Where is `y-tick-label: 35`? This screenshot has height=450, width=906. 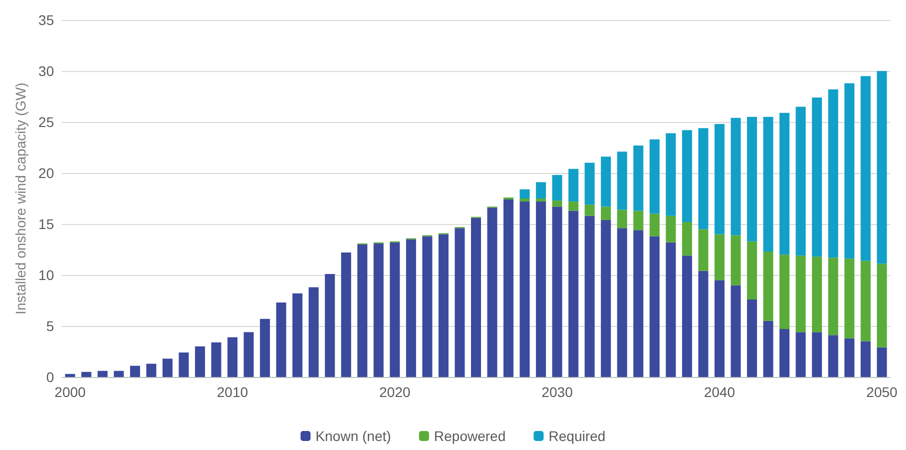
y-tick-label: 35 is located at coordinates (46, 20).